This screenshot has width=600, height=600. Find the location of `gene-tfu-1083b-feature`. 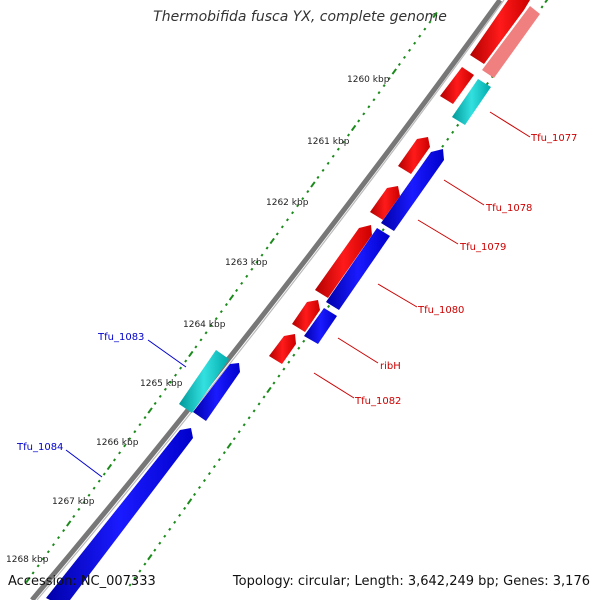

gene-tfu-1083b-feature is located at coordinates (216, 392).